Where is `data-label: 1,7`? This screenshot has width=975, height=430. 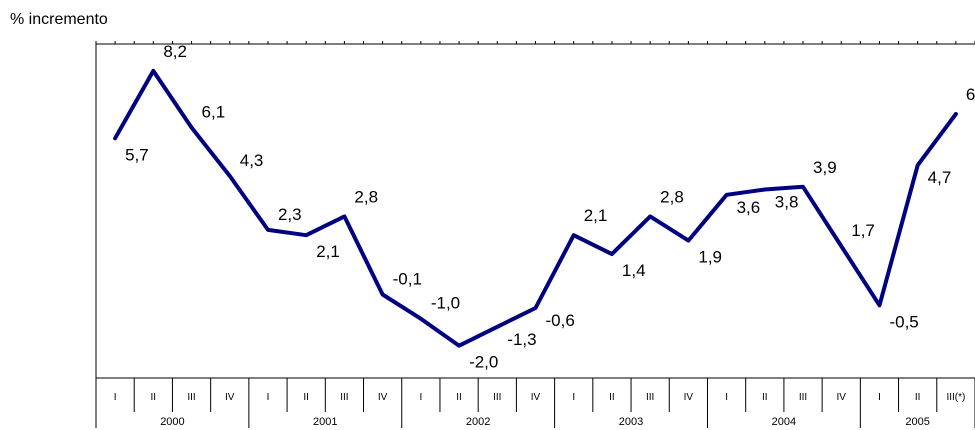
data-label: 1,7 is located at coordinates (863, 230).